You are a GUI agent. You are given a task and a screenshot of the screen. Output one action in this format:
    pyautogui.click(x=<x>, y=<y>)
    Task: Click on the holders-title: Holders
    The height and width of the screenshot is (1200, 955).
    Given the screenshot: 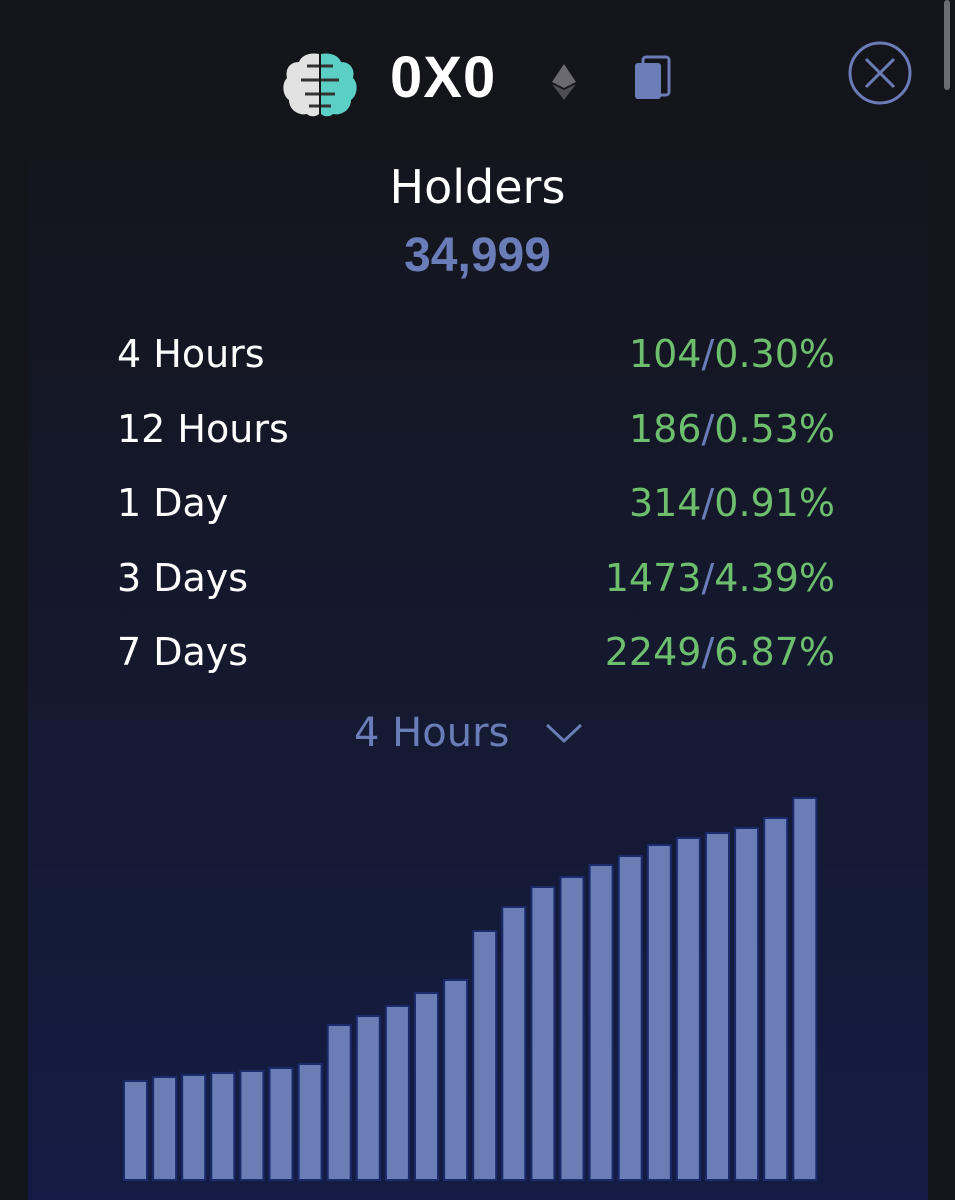 What is the action you would take?
    pyautogui.click(x=477, y=187)
    